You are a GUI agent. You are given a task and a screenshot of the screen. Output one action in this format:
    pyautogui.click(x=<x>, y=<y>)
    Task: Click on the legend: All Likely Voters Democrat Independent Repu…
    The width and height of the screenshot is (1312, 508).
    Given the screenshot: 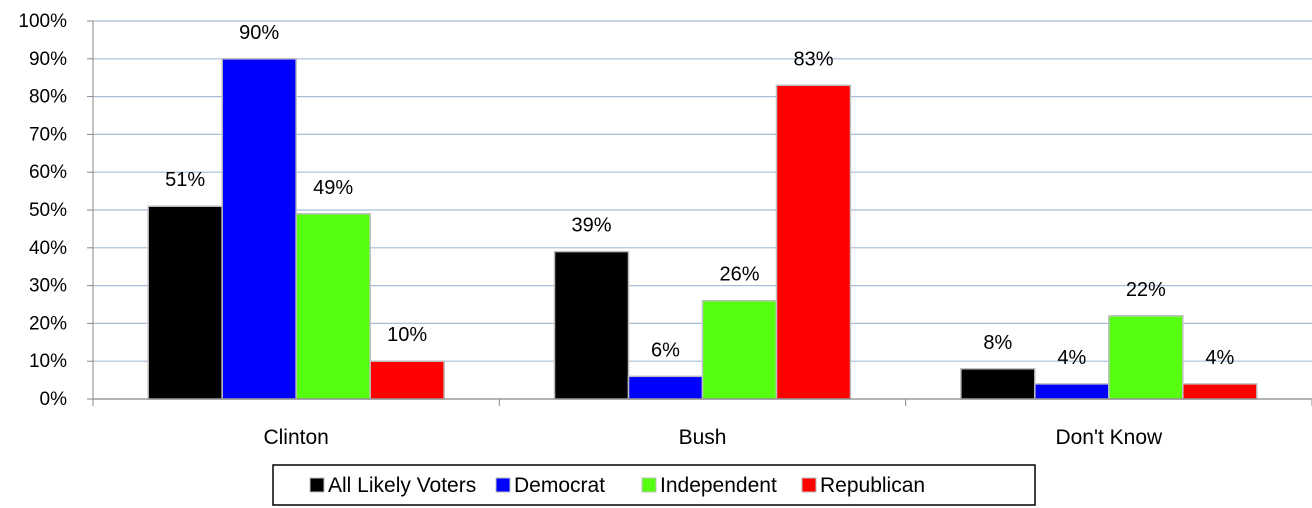 What is the action you would take?
    pyautogui.click(x=654, y=485)
    